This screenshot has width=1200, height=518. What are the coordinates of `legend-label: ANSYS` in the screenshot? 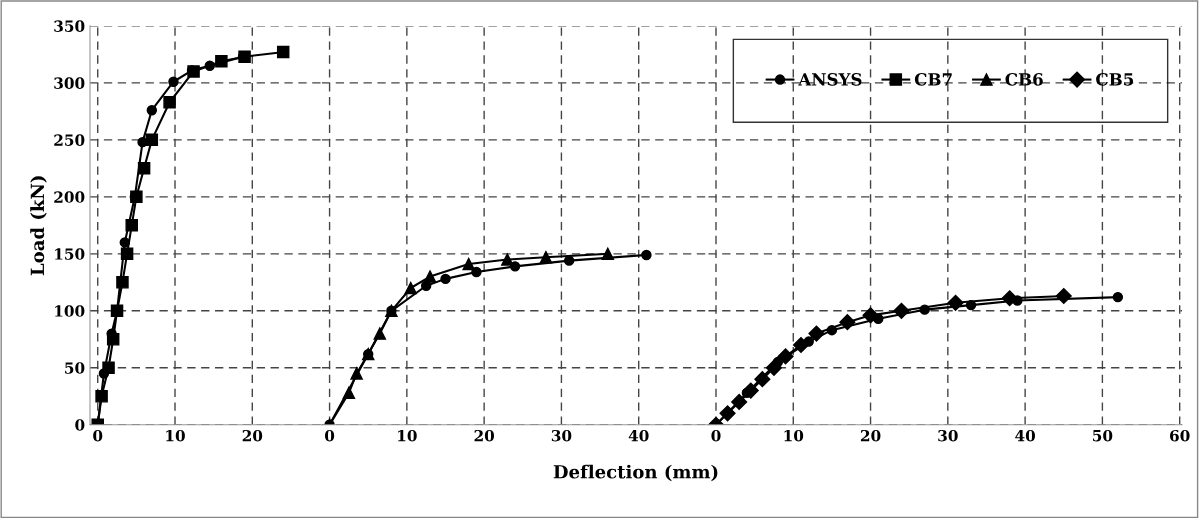 It's located at (830, 79).